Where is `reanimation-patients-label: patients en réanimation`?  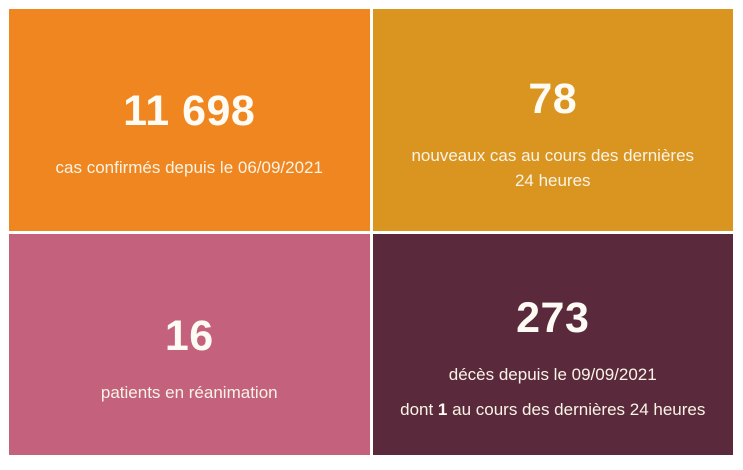
reanimation-patients-label: patients en réanimation is located at coordinates (189, 392).